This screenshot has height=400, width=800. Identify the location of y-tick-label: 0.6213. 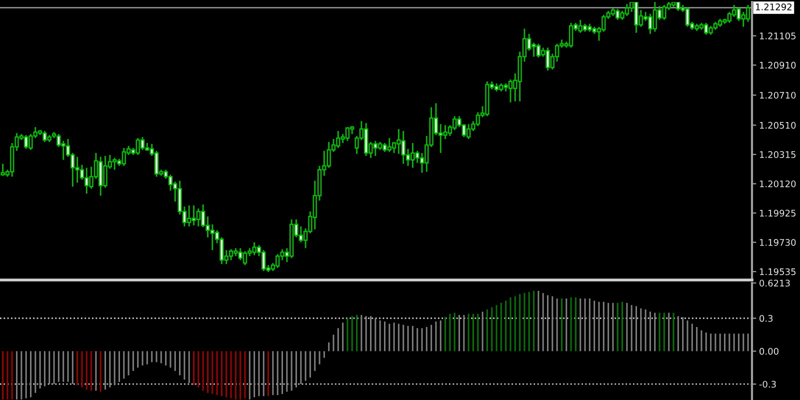
(775, 283).